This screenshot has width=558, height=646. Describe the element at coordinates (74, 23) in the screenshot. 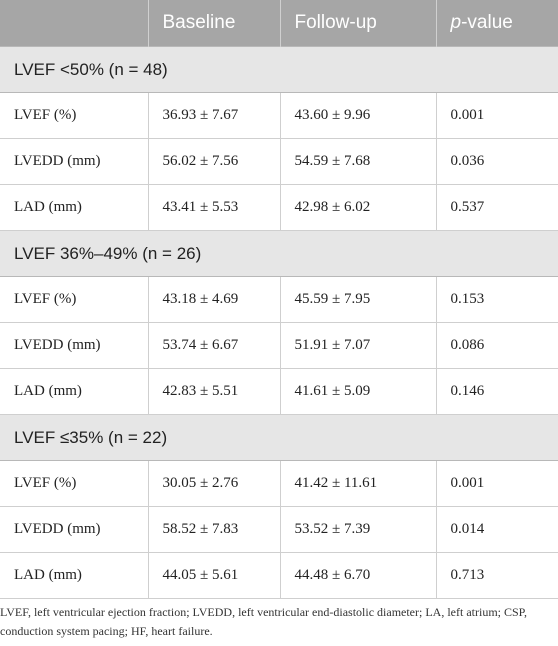

I see `header-empty` at that location.